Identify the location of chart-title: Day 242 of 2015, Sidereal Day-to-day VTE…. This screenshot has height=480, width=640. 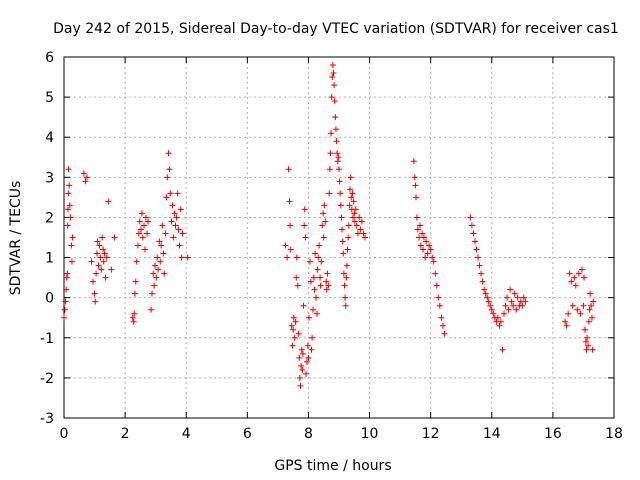
(336, 29).